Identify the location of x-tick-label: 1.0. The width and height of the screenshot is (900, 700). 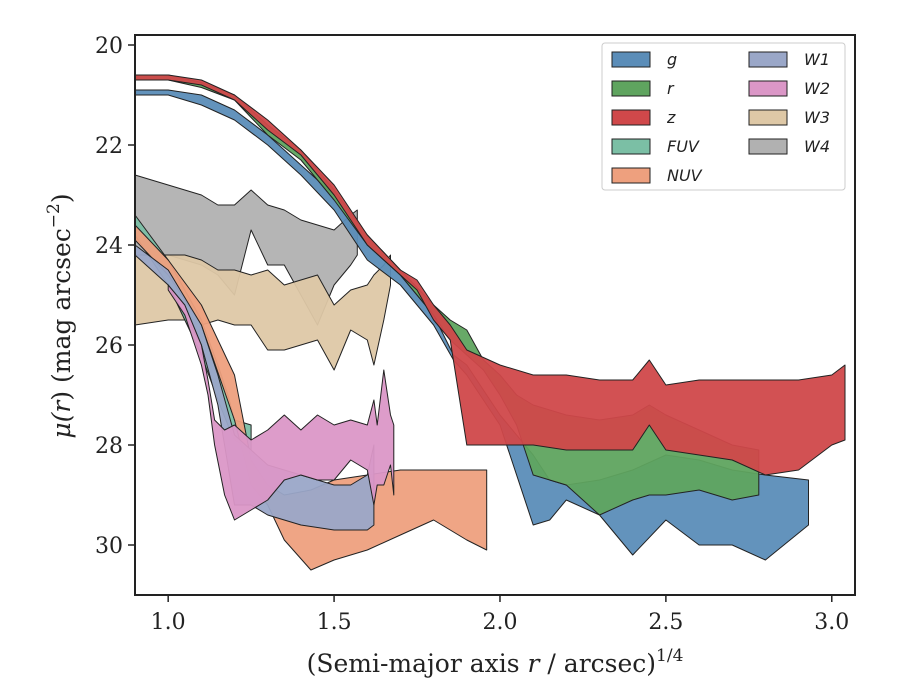
(168, 622).